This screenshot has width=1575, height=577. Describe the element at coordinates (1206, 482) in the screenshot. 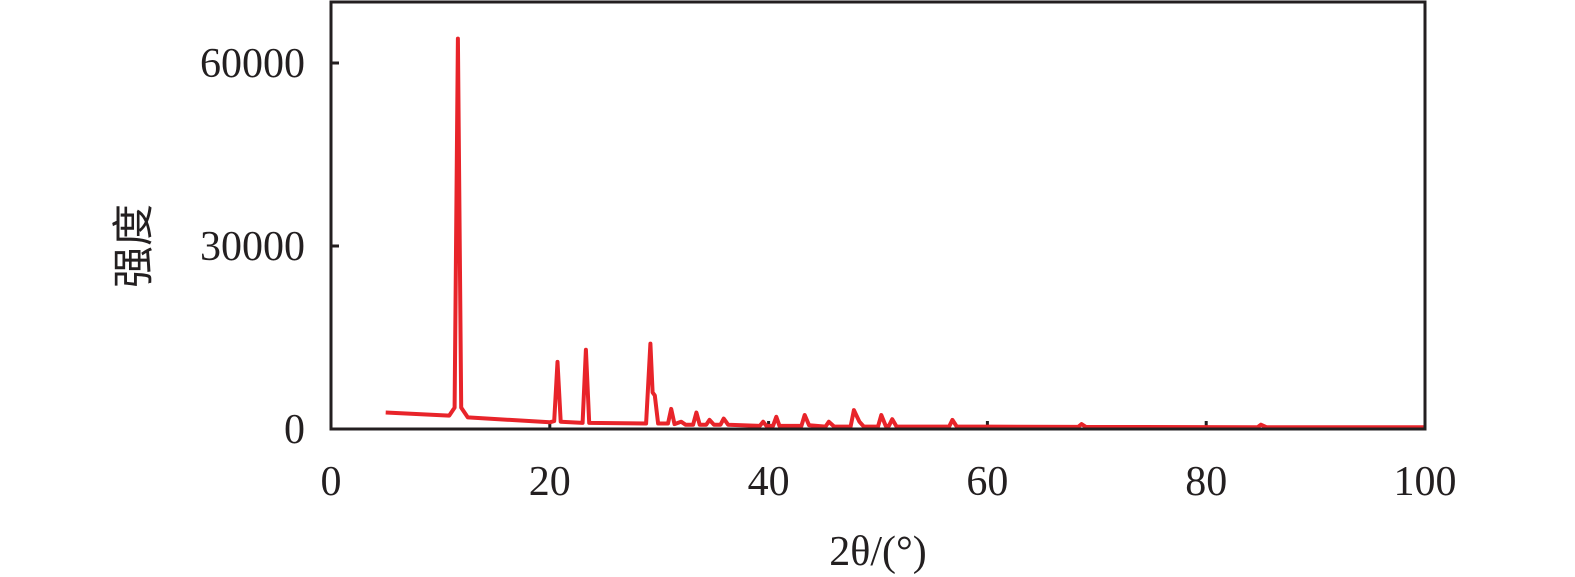

I see `x-tick-label: 80` at that location.